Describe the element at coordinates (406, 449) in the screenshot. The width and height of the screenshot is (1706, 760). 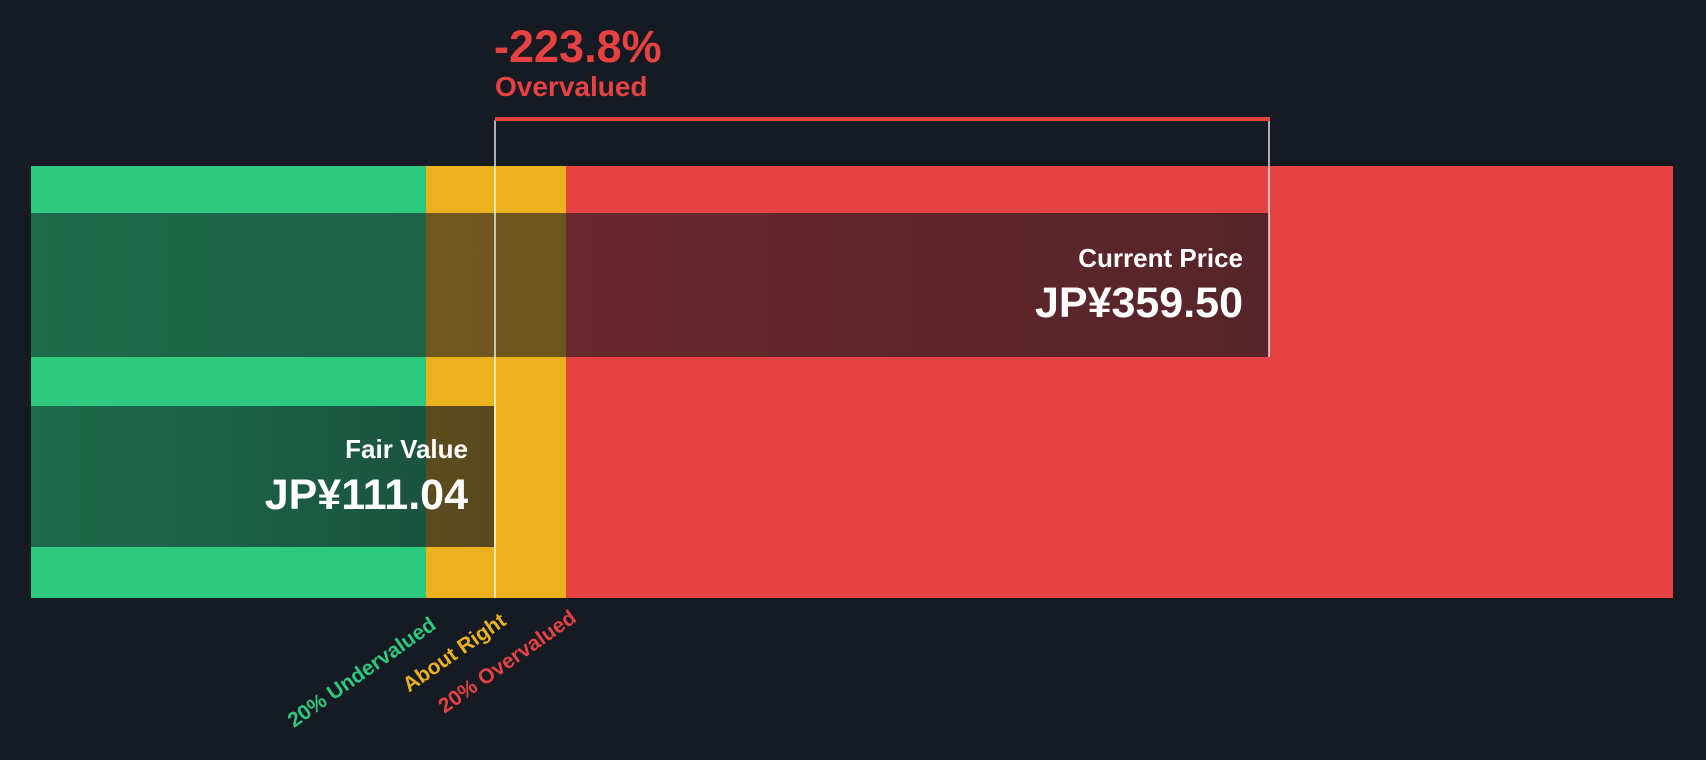
I see `fair-value-label: Fair Value` at that location.